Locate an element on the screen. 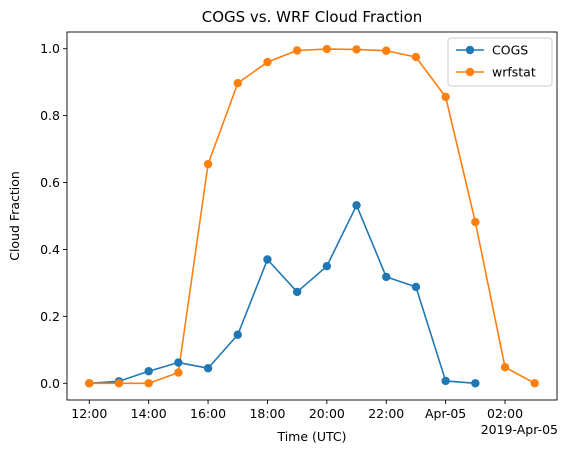 The width and height of the screenshot is (567, 453). y-tick-label: 1.0 is located at coordinates (50, 48).